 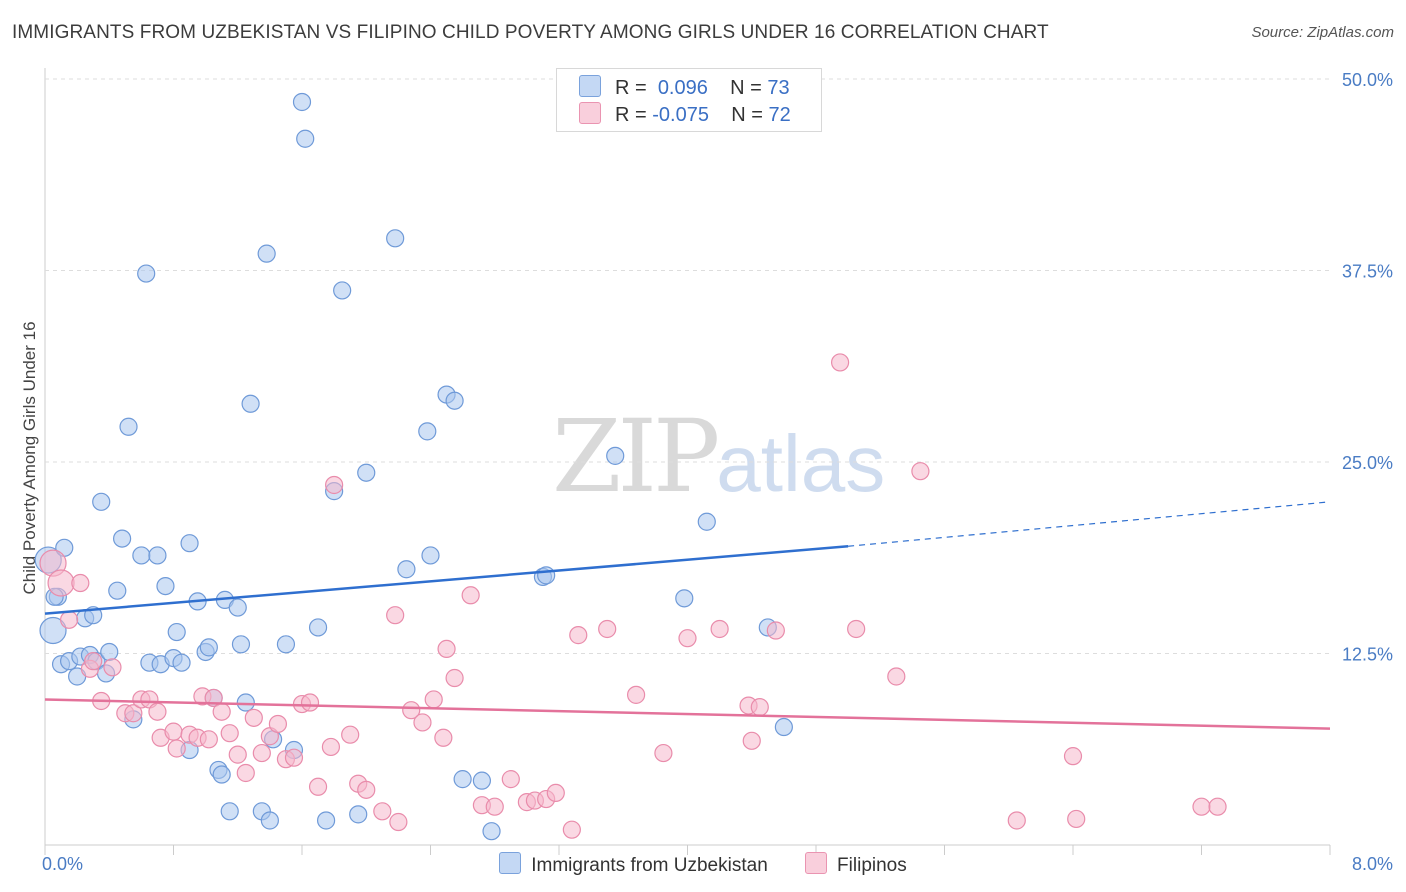 What do you see at coordinates (1367, 655) in the screenshot?
I see `y-tick-label: 12.5%` at bounding box center [1367, 655].